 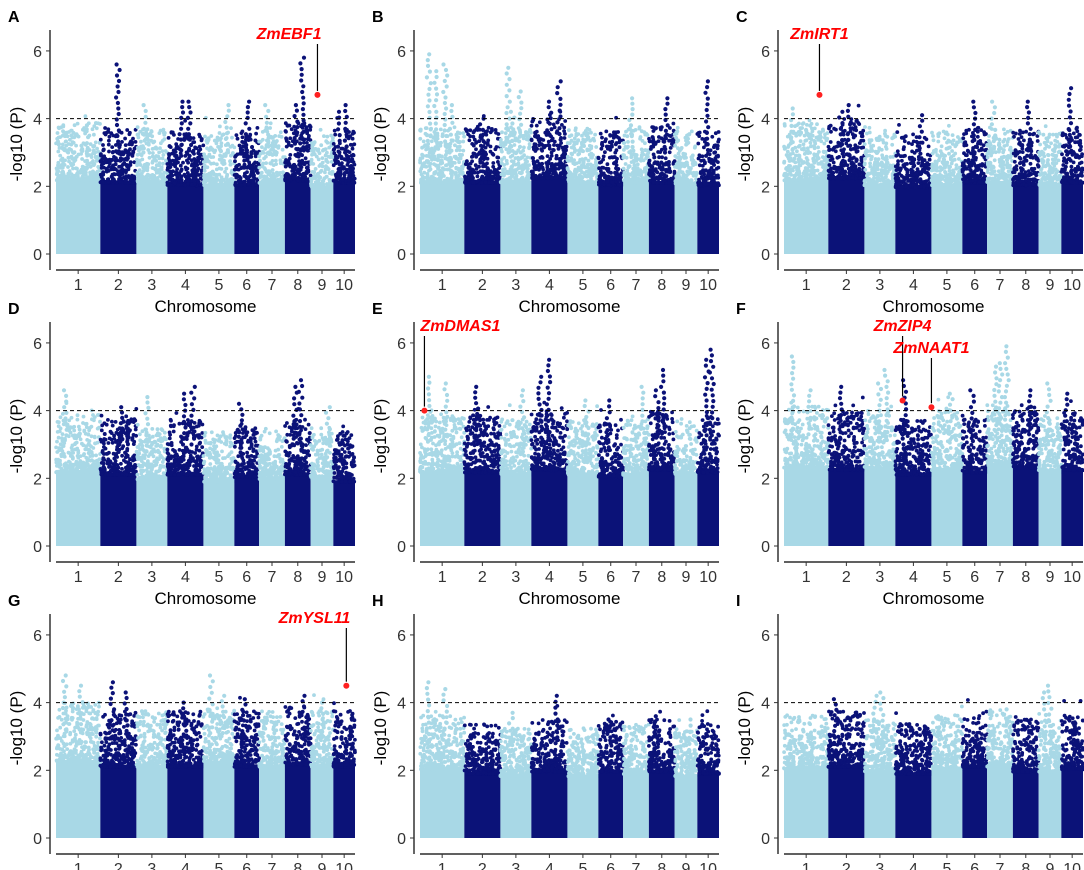 What do you see at coordinates (78, 285) in the screenshot?
I see `x-tick-label: 1` at bounding box center [78, 285].